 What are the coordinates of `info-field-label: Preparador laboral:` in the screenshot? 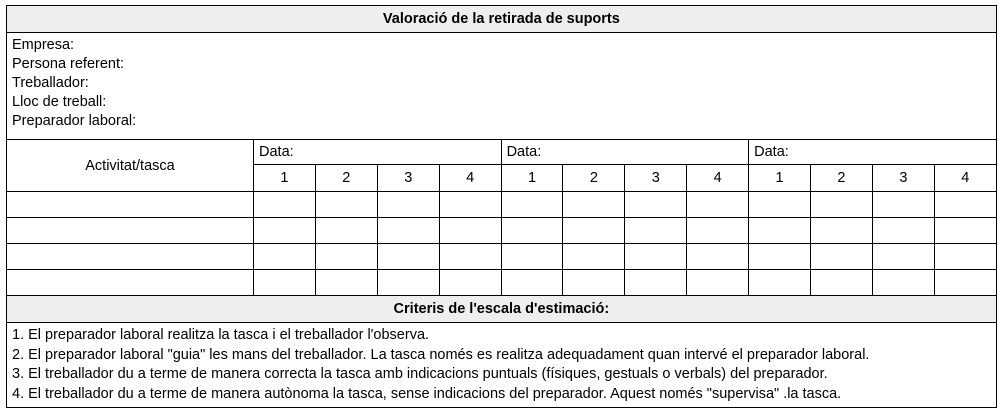 It's located at (74, 121).